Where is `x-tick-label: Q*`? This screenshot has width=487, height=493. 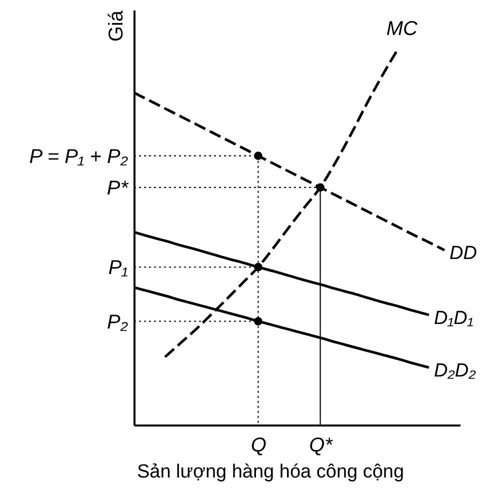
x-tick-label: Q* is located at coordinates (321, 445).